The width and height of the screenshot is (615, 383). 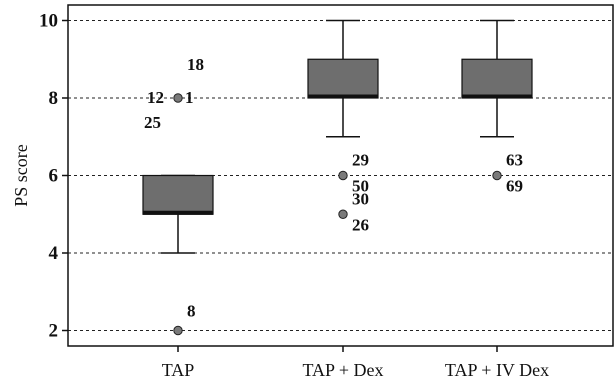 I want to click on outlier-label-1: 1, so click(x=189, y=97).